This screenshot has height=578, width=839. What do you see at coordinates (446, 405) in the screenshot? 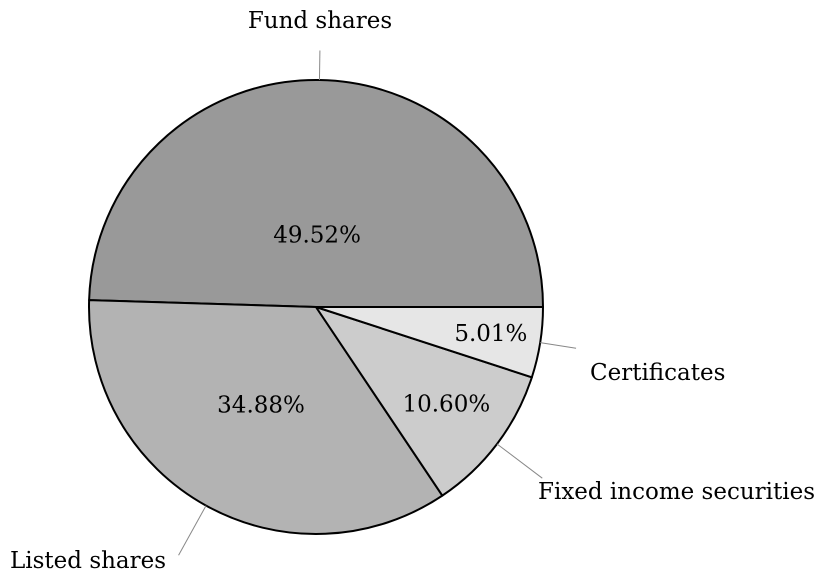
I see `slice-value-label: 10.60%` at bounding box center [446, 405].